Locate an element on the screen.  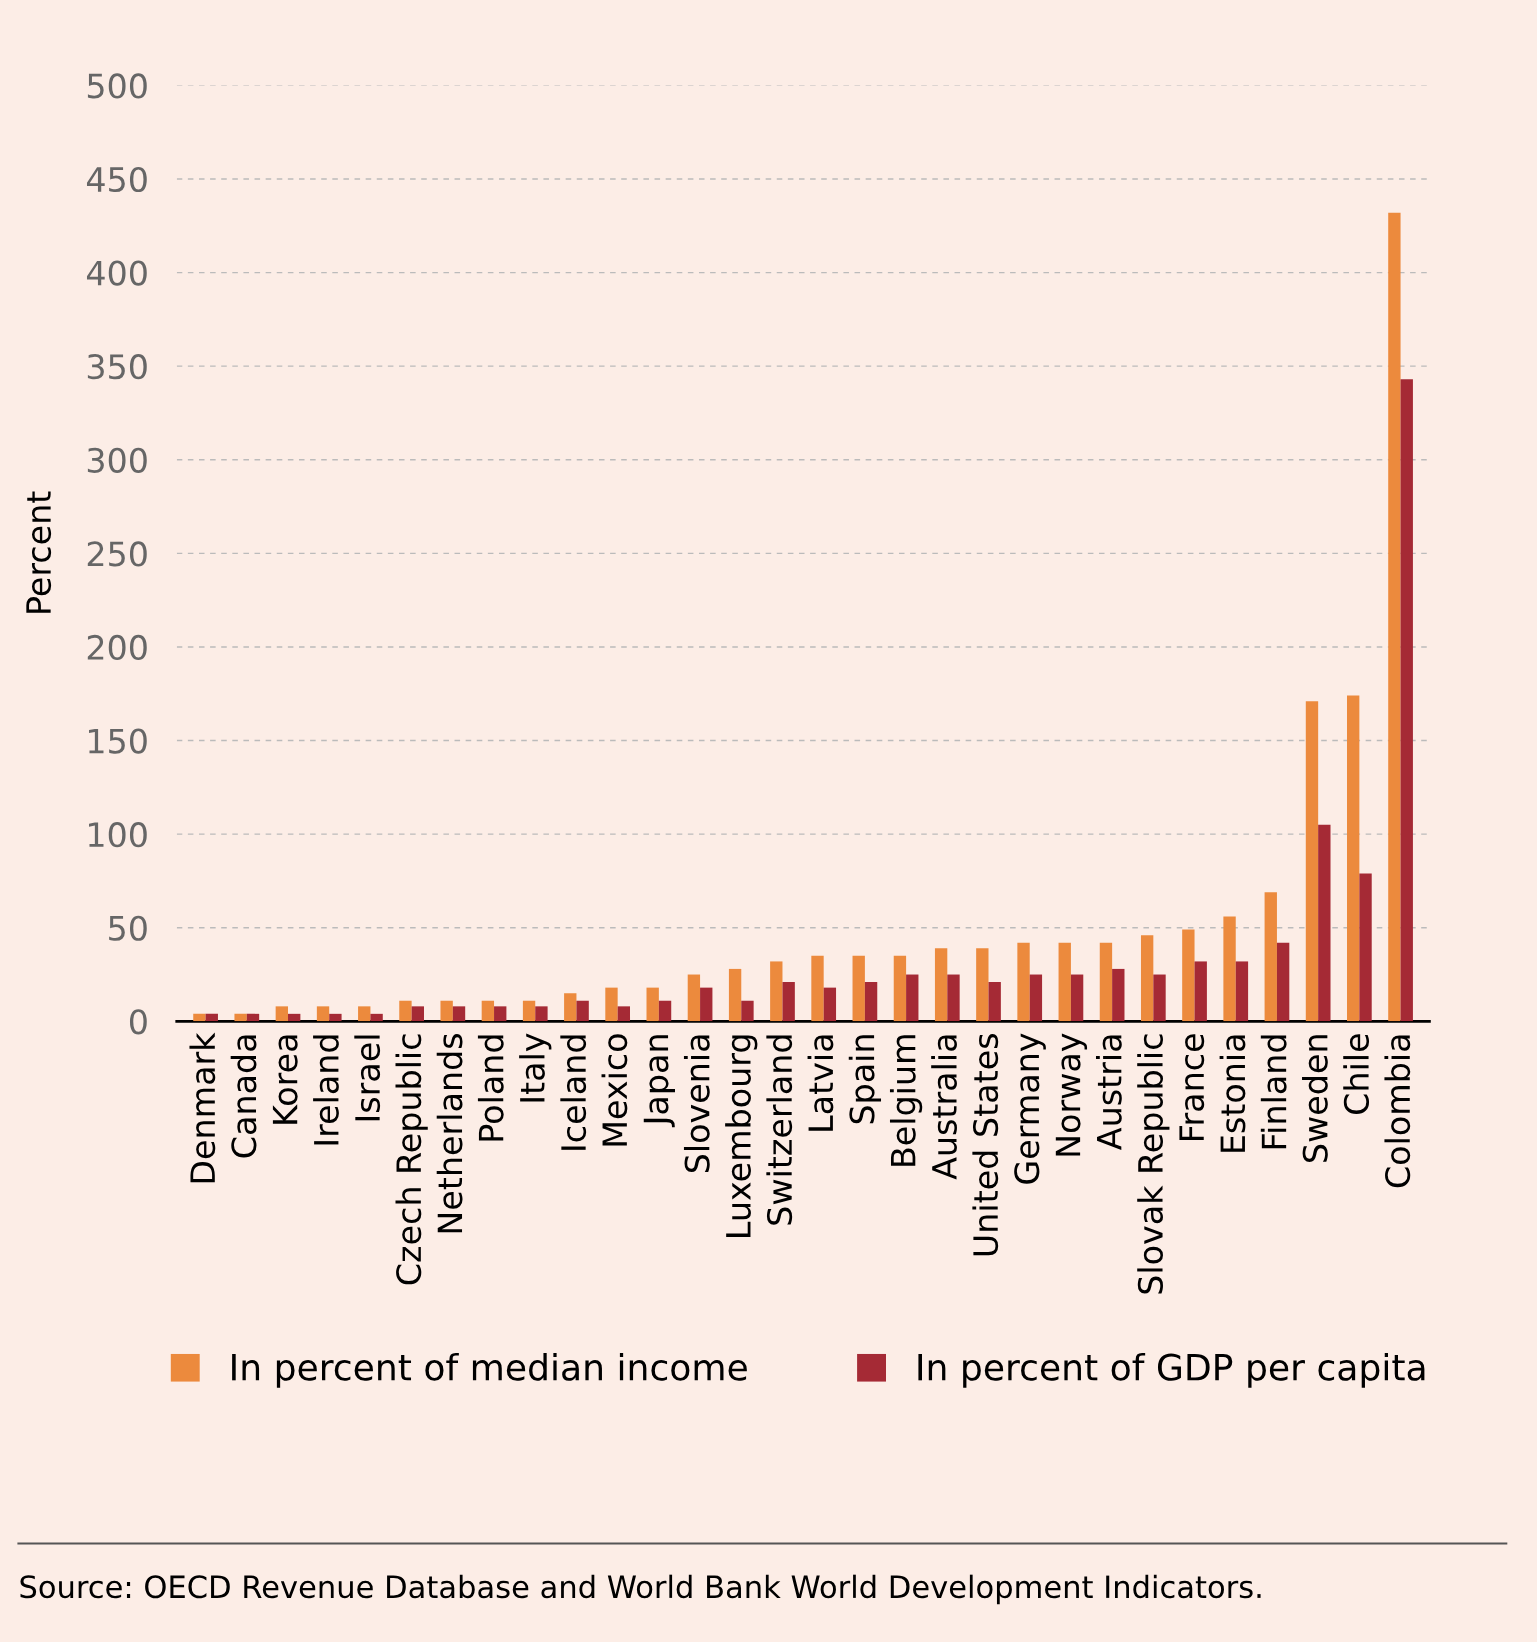
x-tick-label: Australia is located at coordinates (944, 1107).